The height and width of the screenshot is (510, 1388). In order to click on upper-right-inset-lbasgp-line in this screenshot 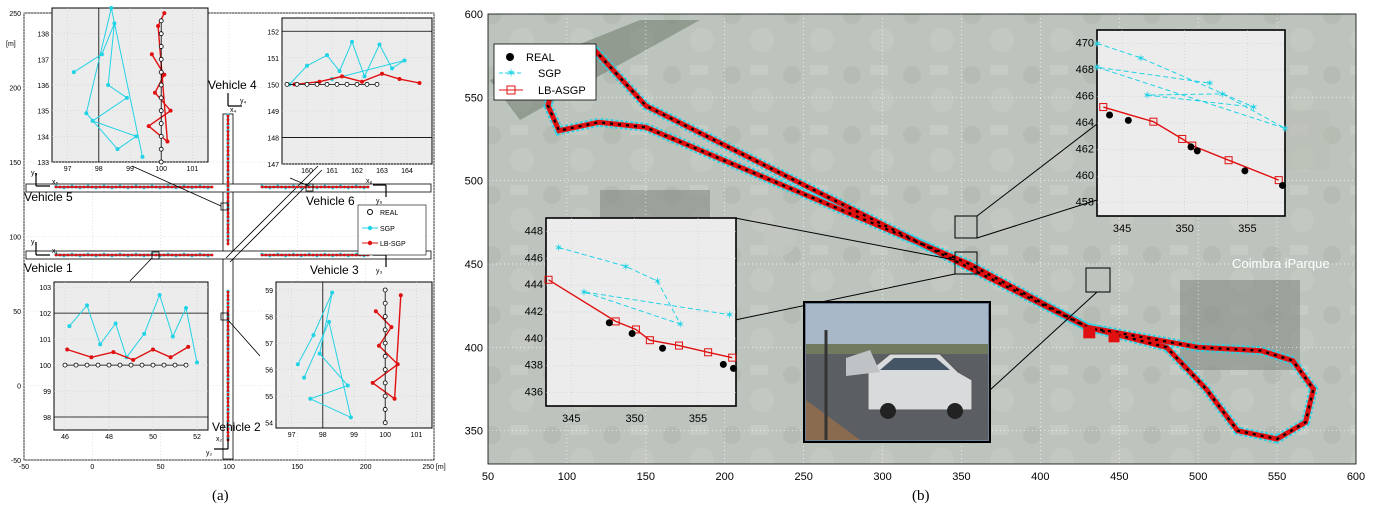, I will do `click(1191, 143)`.